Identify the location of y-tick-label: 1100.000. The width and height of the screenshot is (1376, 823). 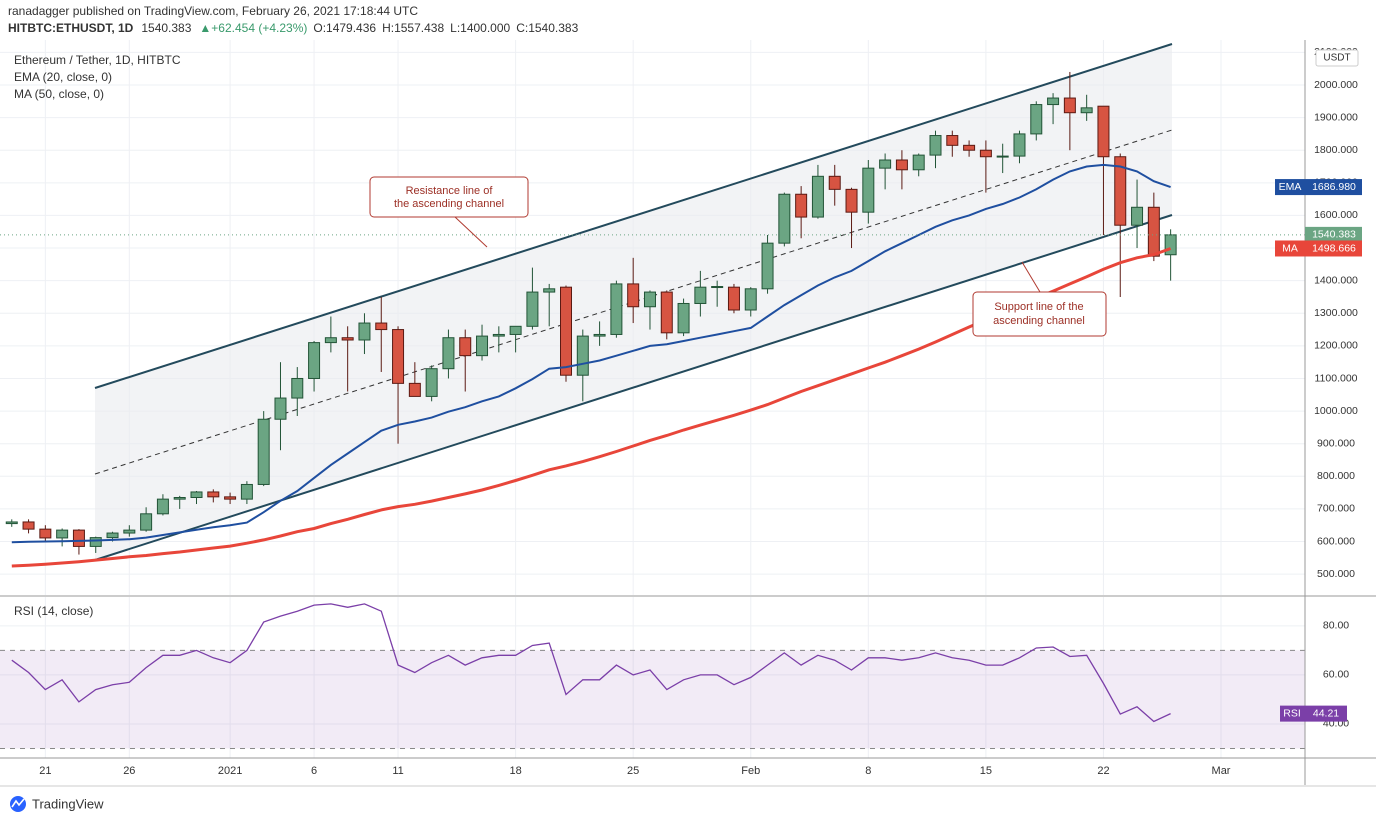
(1335, 378).